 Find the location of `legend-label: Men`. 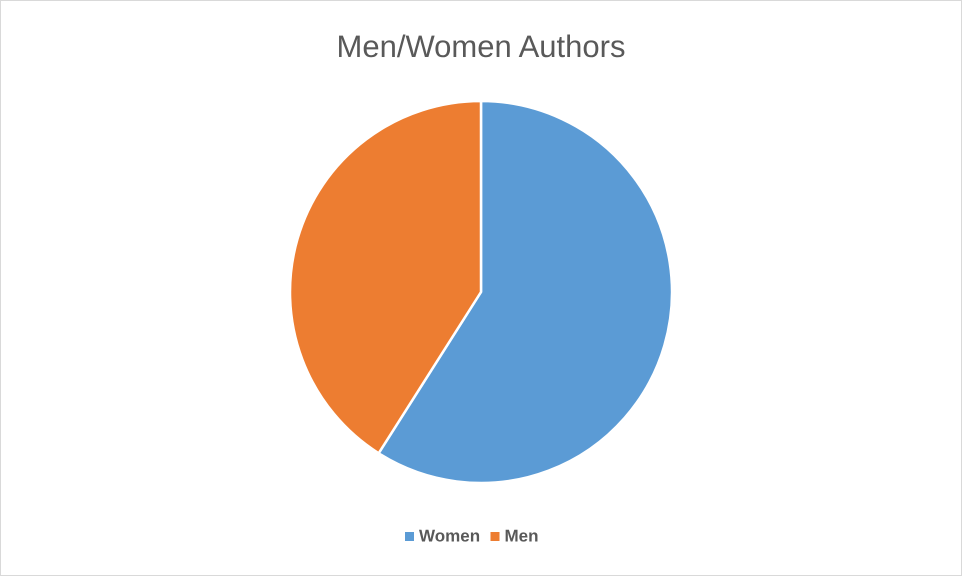

legend-label: Men is located at coordinates (521, 536).